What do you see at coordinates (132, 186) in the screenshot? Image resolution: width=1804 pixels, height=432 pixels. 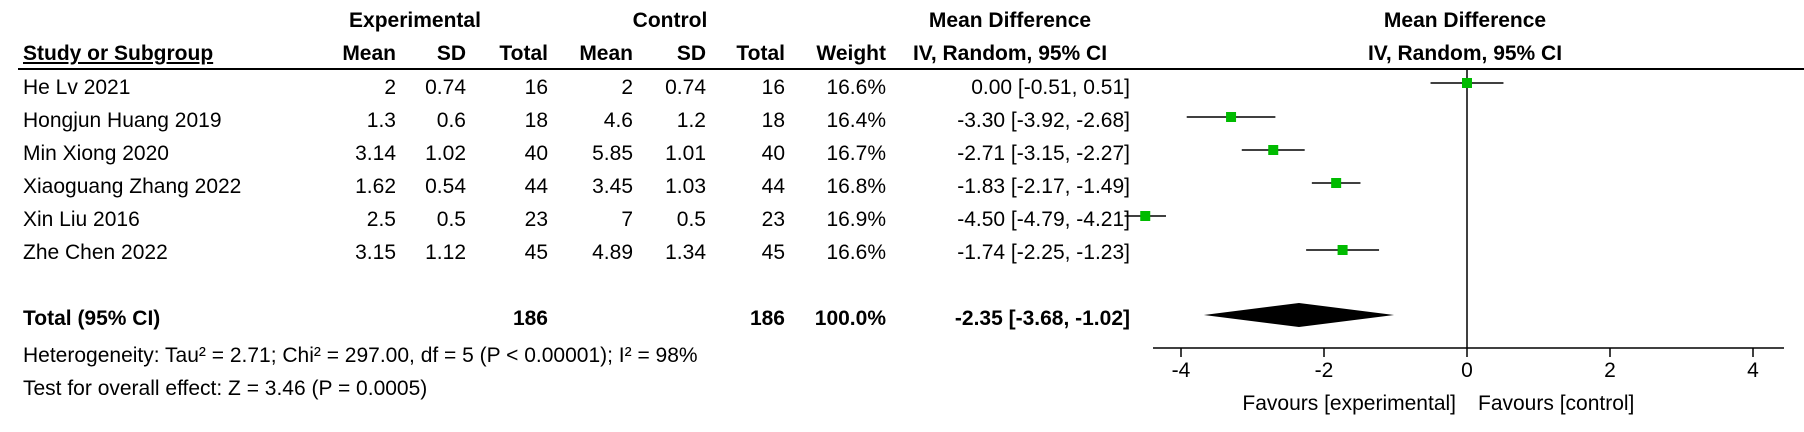 I see `study-name: Xiaoguang Zhang 2022` at bounding box center [132, 186].